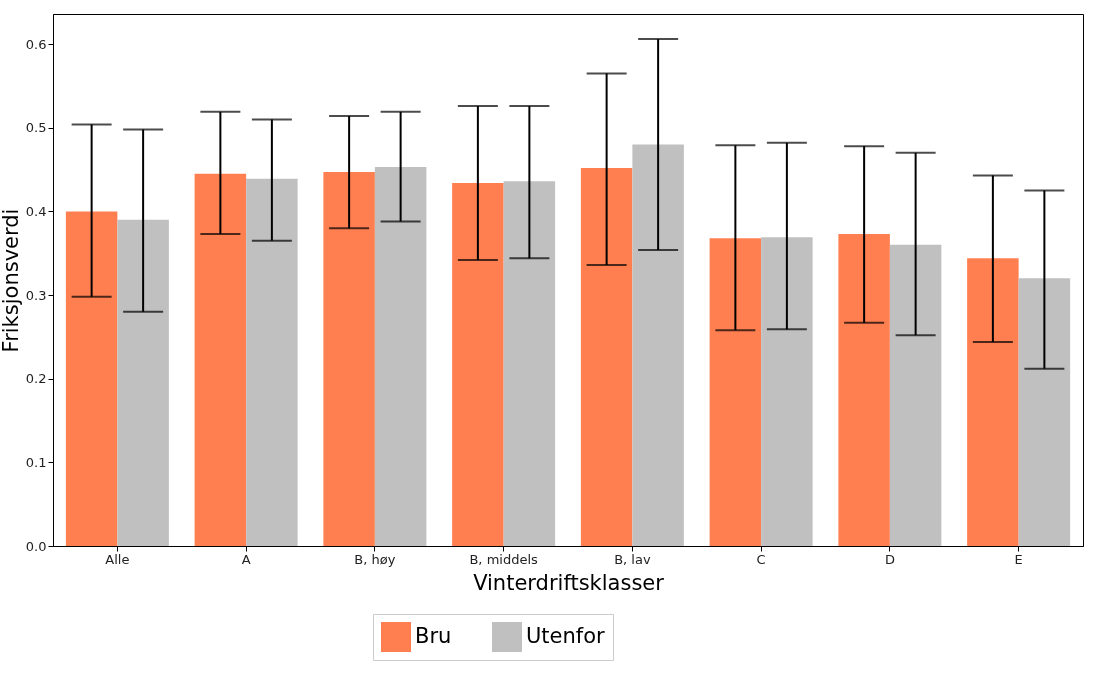 This screenshot has height=682, width=1119. I want to click on y-tick-label: 0.2, so click(36, 379).